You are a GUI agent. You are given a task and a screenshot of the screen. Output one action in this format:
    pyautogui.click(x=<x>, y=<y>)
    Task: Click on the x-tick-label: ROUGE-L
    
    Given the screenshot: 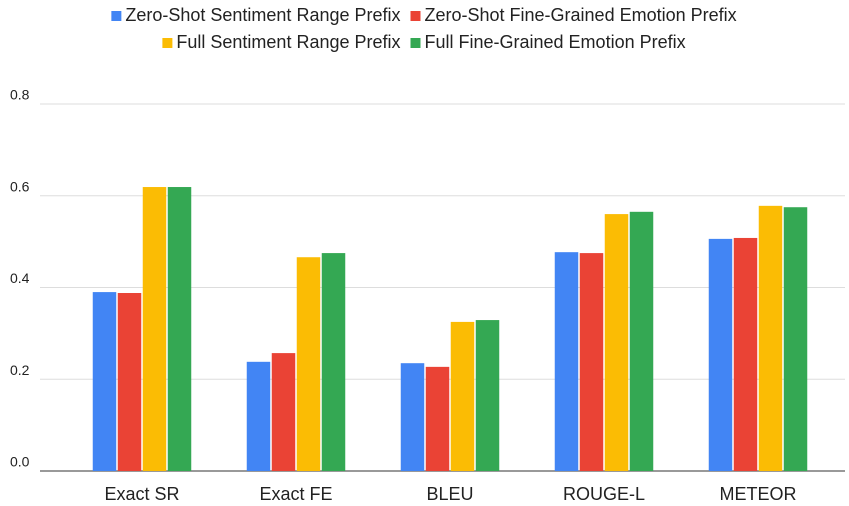 What is the action you would take?
    pyautogui.click(x=604, y=494)
    